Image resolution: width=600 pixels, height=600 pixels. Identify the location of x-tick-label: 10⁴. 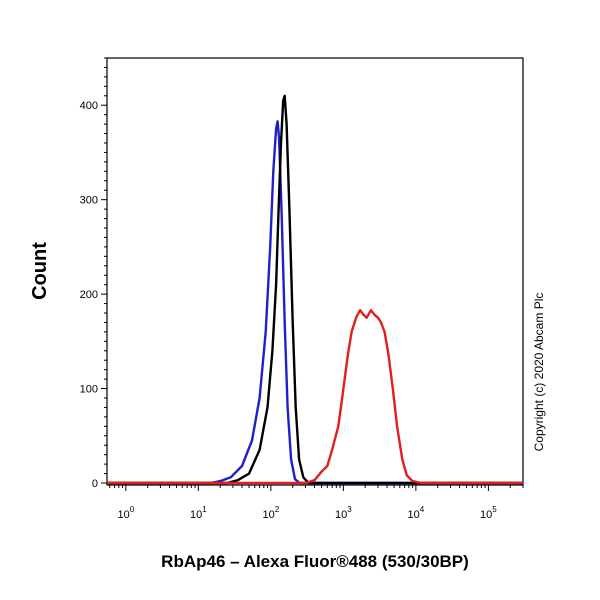
(416, 513).